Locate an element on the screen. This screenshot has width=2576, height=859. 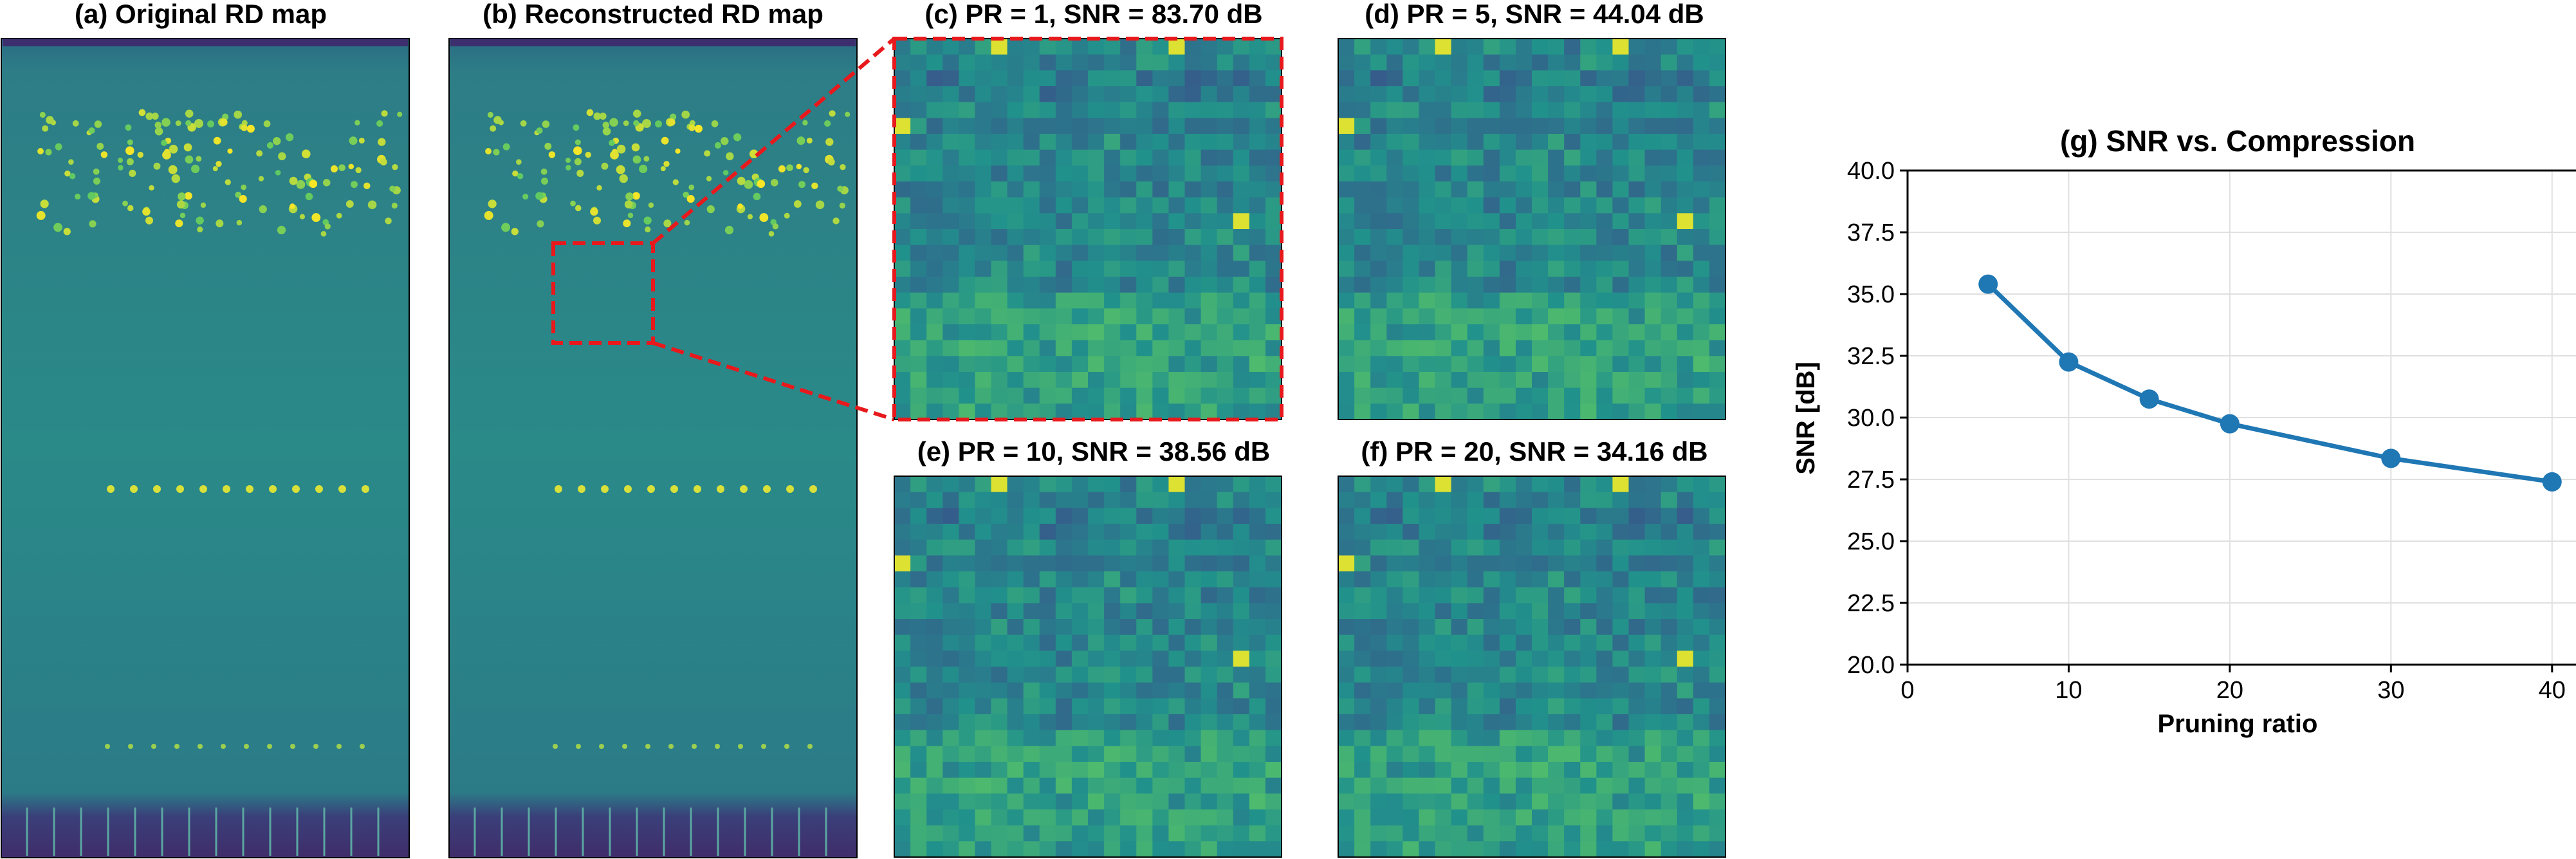
panel-c-title: (c) PR = 1, SNR = 83.70 dB is located at coordinates (1093, 14).